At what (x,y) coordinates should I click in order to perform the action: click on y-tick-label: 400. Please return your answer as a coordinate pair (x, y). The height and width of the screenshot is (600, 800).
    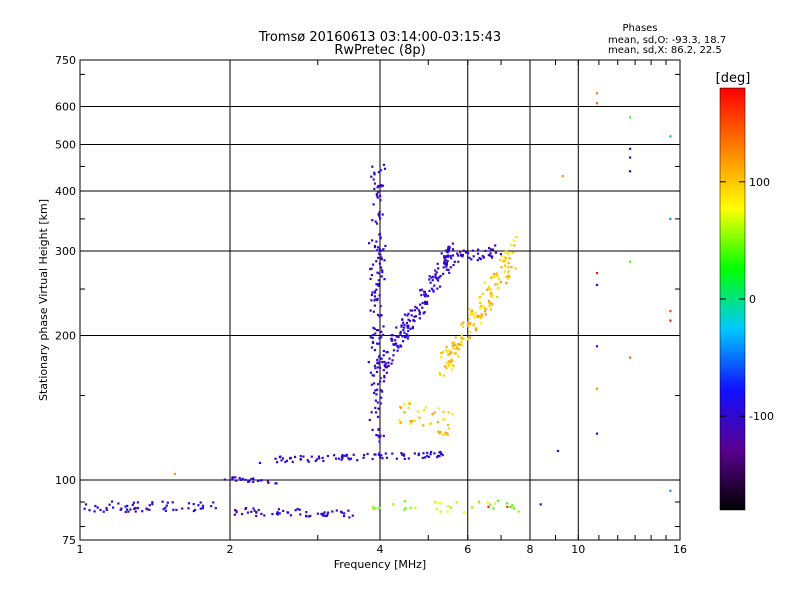
    Looking at the image, I should click on (65, 191).